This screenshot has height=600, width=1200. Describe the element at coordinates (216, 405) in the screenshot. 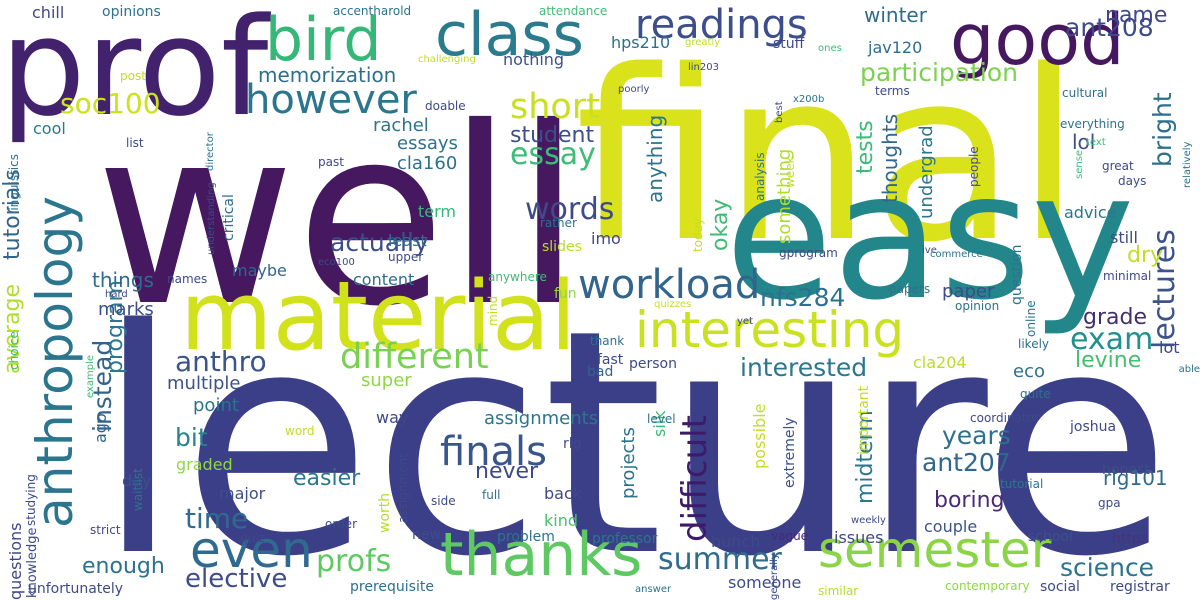

I see `word-80: point` at that location.